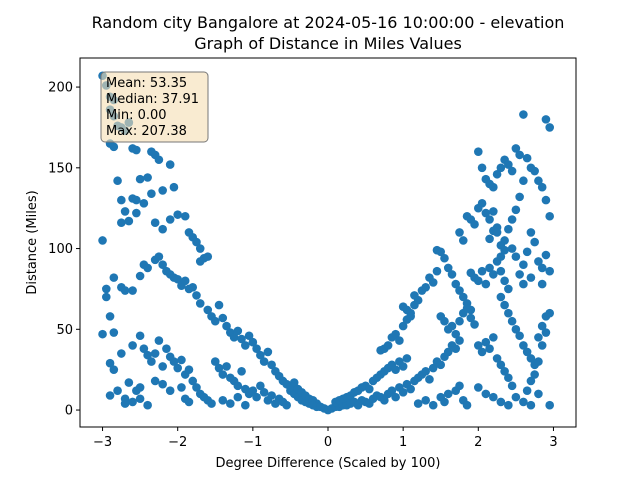 The image size is (640, 480). Describe the element at coordinates (60, 88) in the screenshot. I see `y-tick-label: 200` at that location.